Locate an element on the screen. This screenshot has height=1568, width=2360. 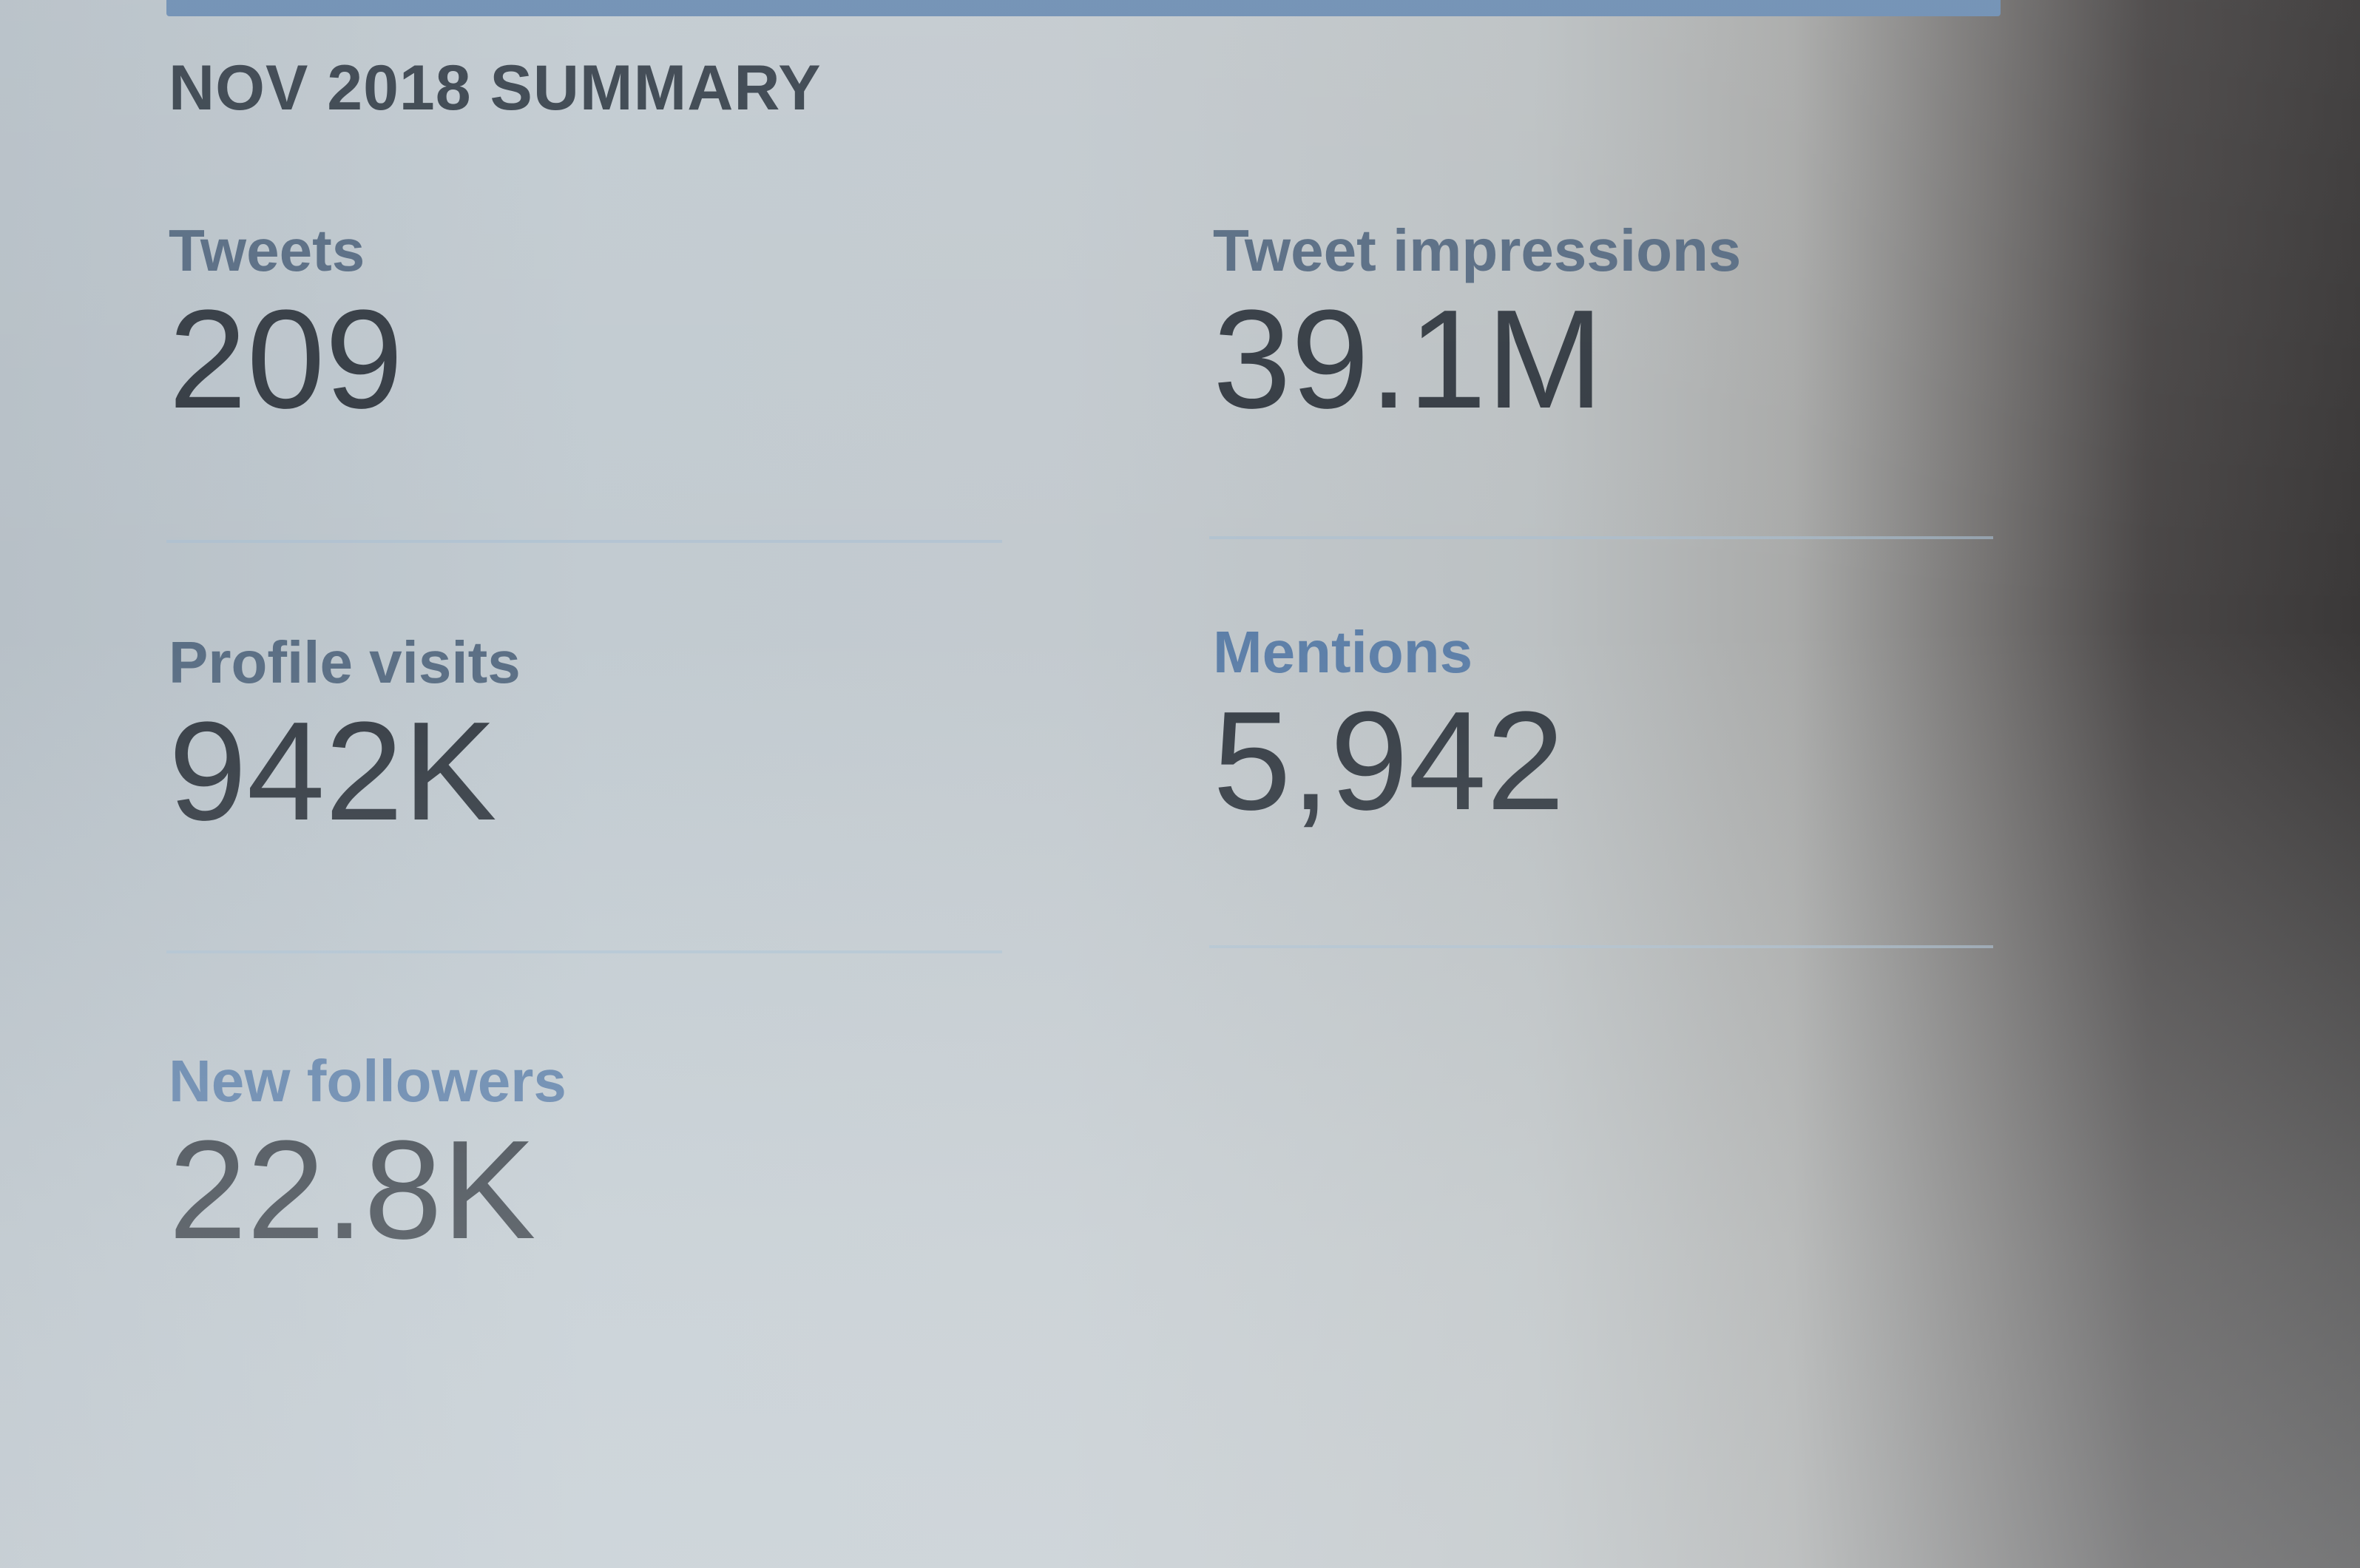
metric-label-new-followers: New followers is located at coordinates (368, 1081).